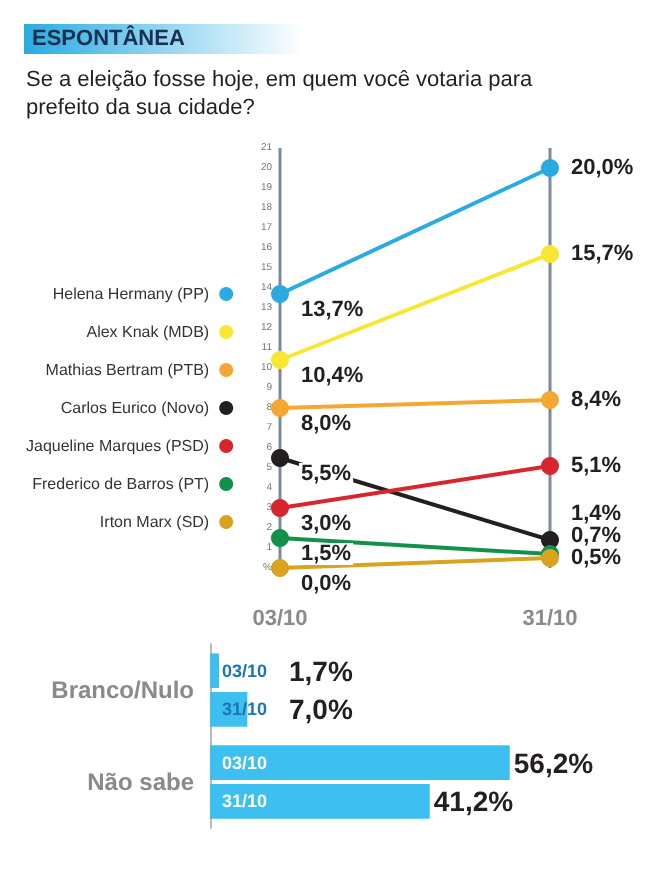  What do you see at coordinates (148, 332) in the screenshot?
I see `legend-label: Alex Knak (MDB)` at bounding box center [148, 332].